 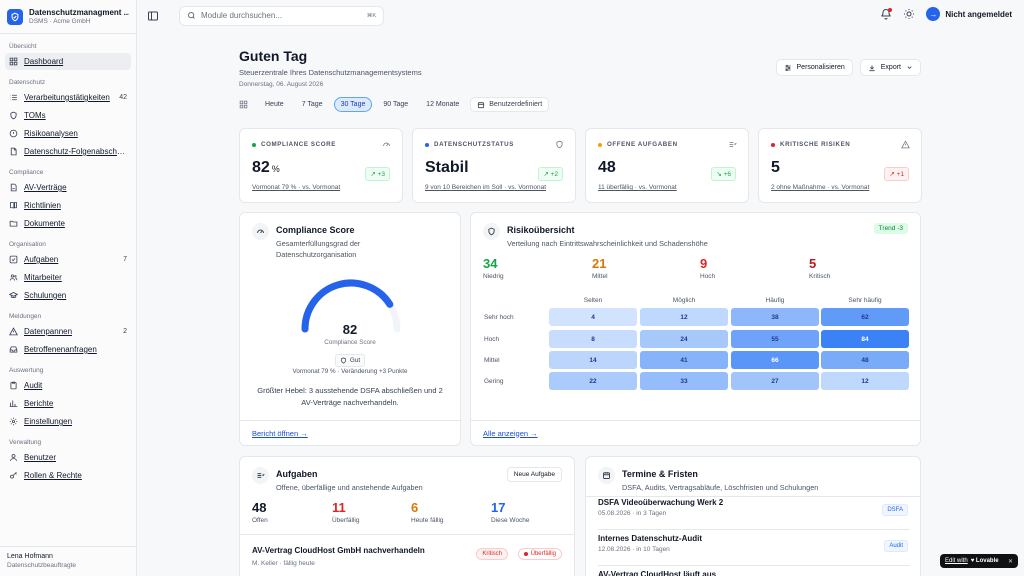 What do you see at coordinates (820, 67) in the screenshot?
I see `personalize-label: Personalisieren` at bounding box center [820, 67].